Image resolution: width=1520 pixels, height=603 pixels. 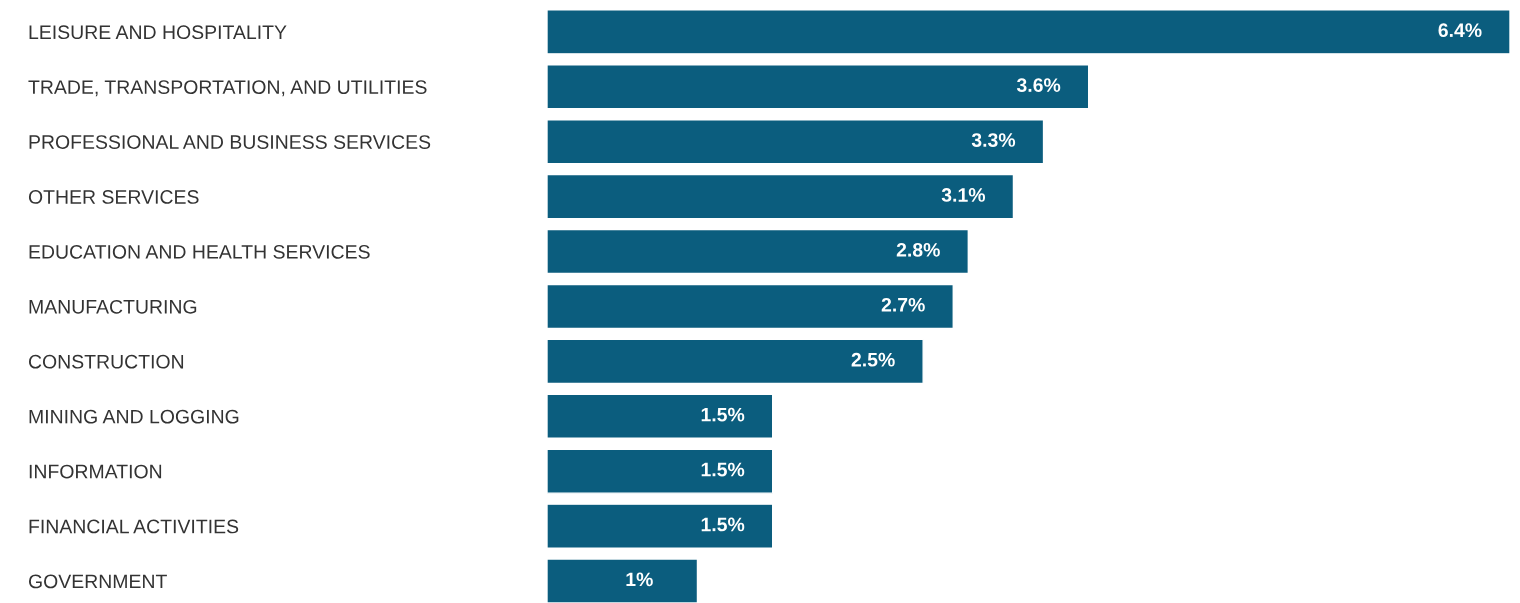 I want to click on data-label: 3.1%, so click(x=963, y=195).